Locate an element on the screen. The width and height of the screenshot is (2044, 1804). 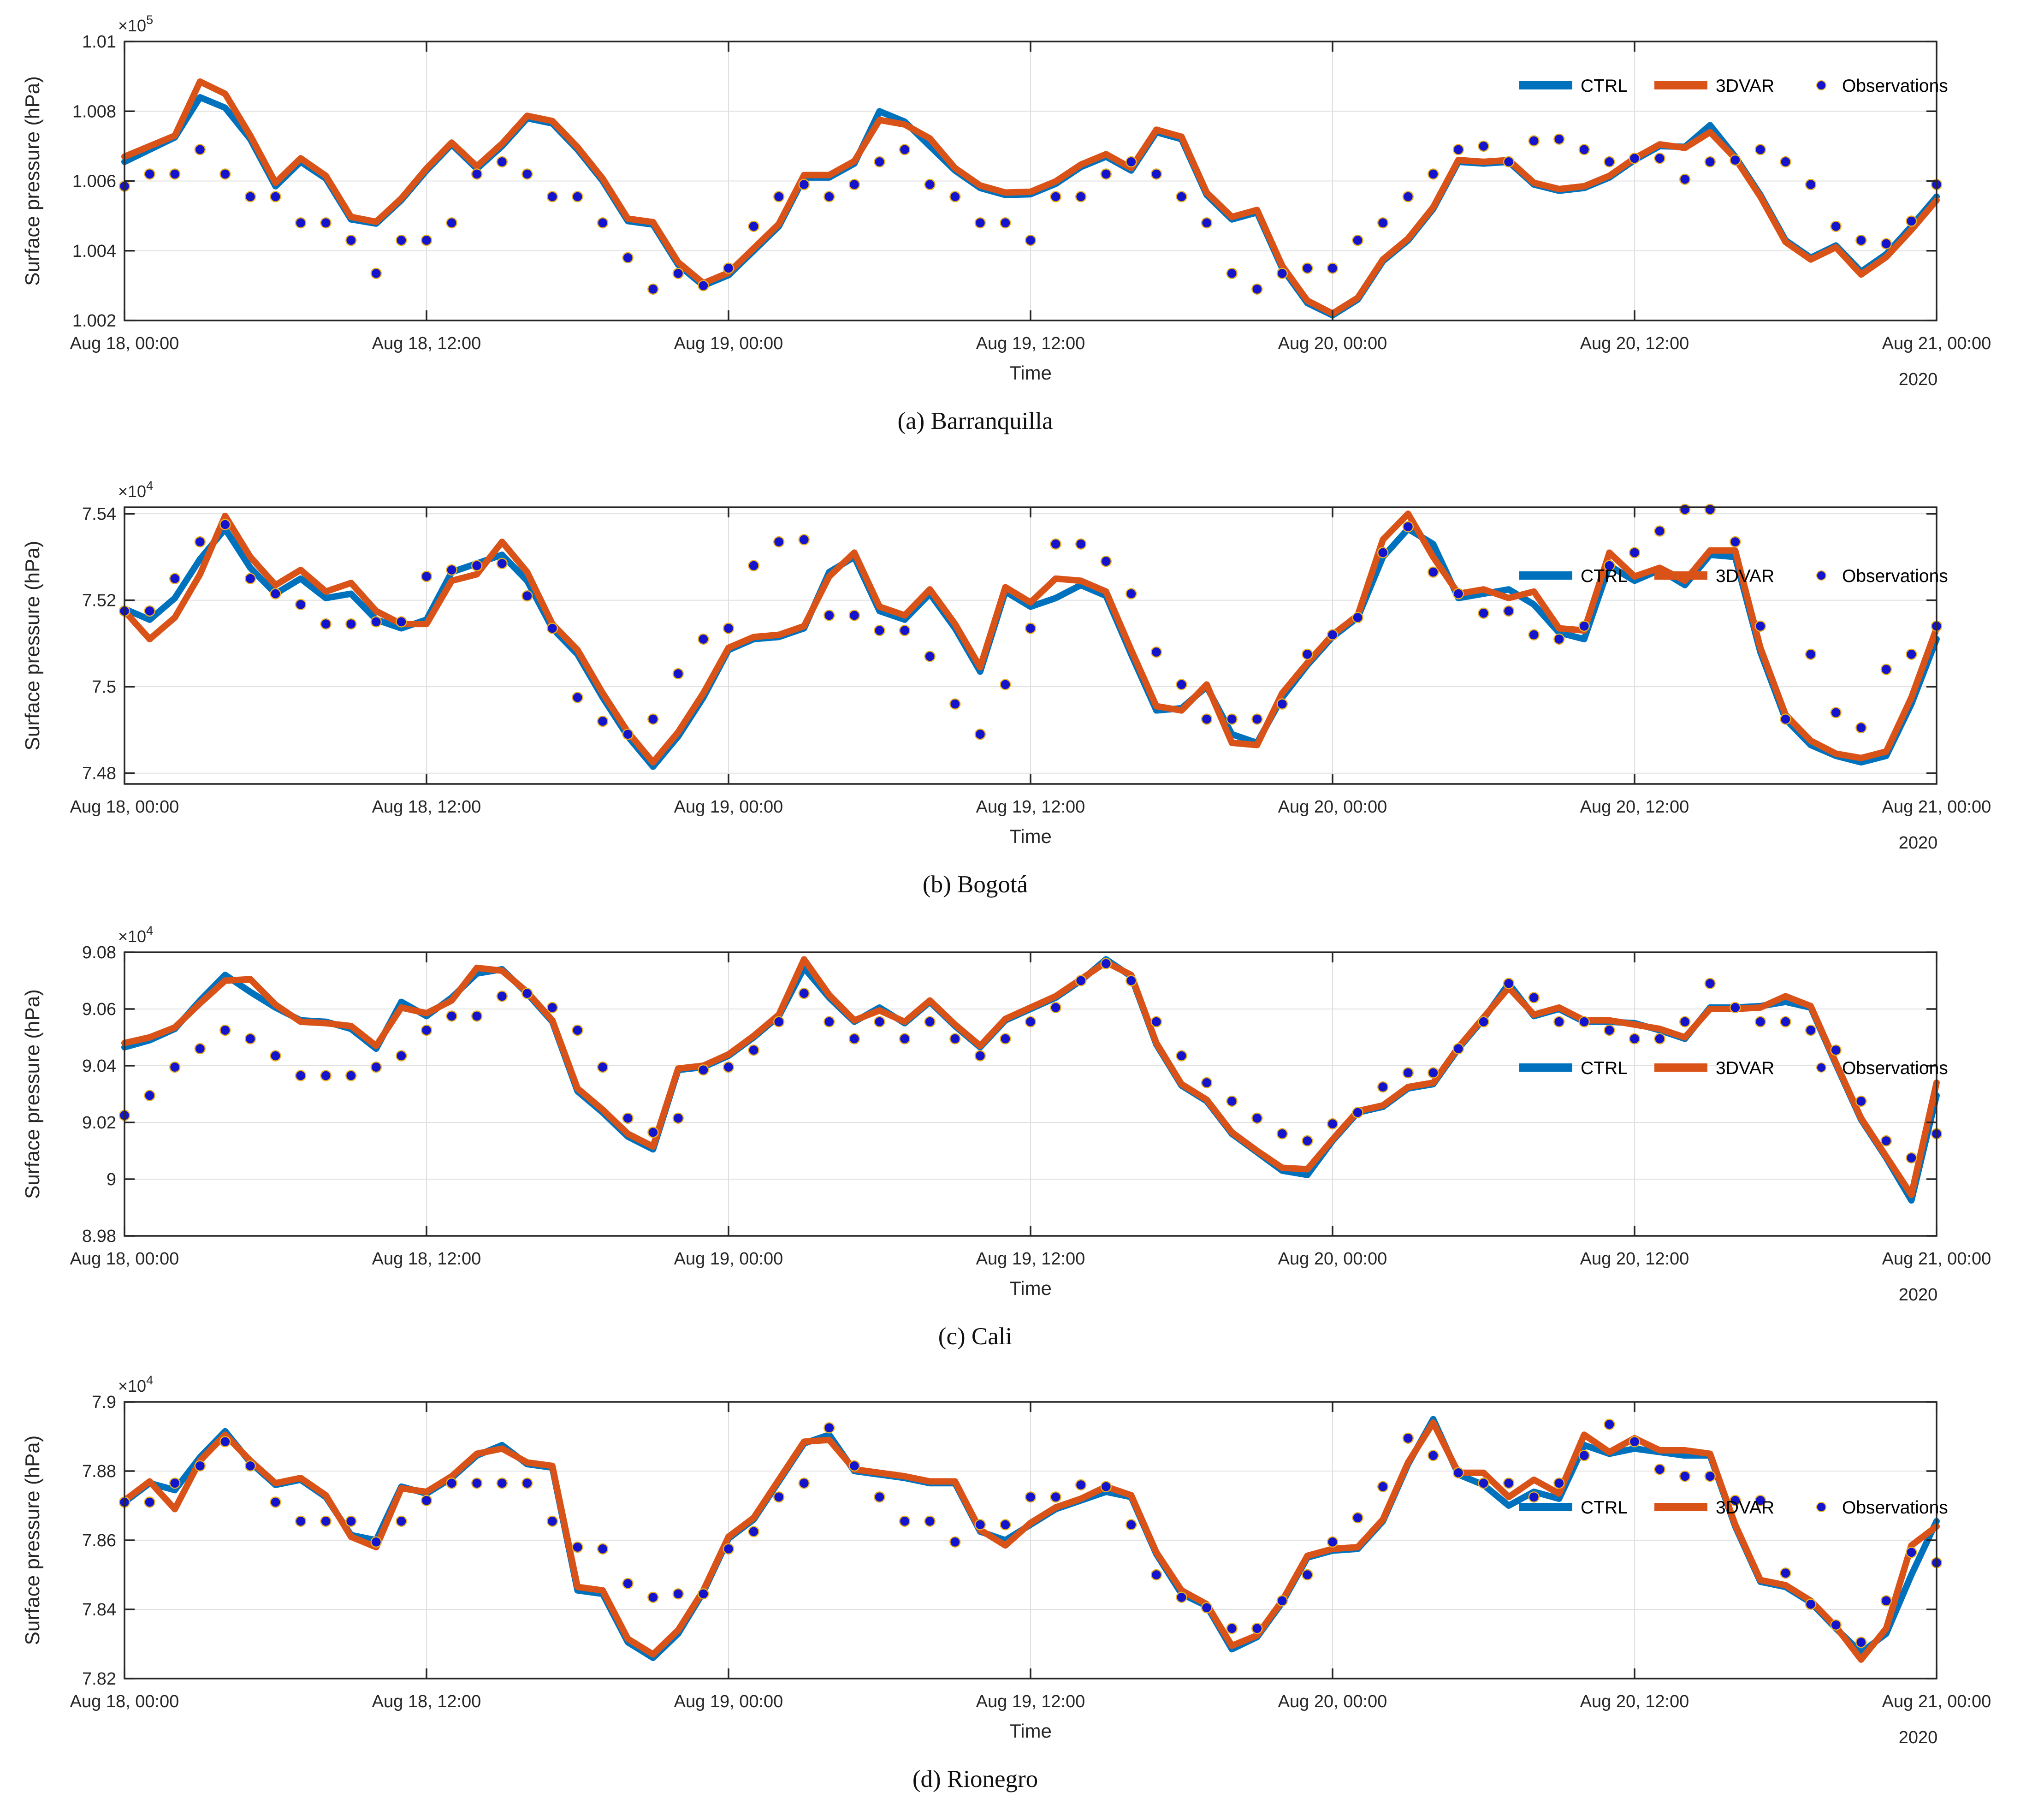
3dvar-line-swatch-icon is located at coordinates (1680, 1507).